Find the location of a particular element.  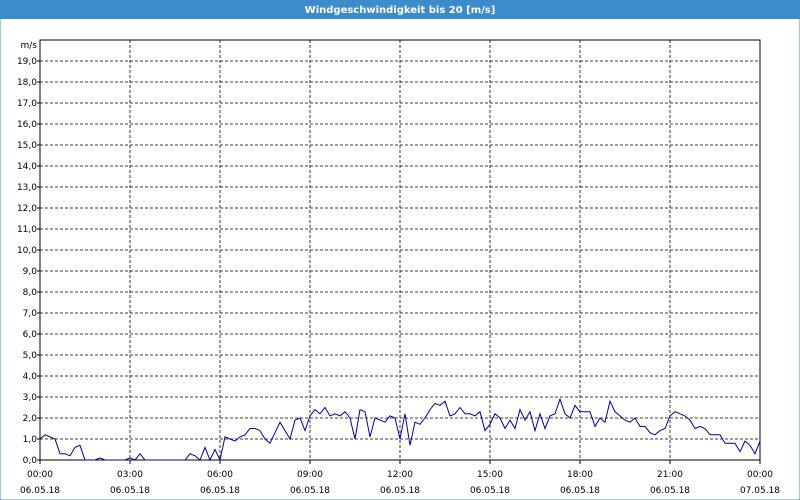

y-tick-label: 11,0 is located at coordinates (27, 230).